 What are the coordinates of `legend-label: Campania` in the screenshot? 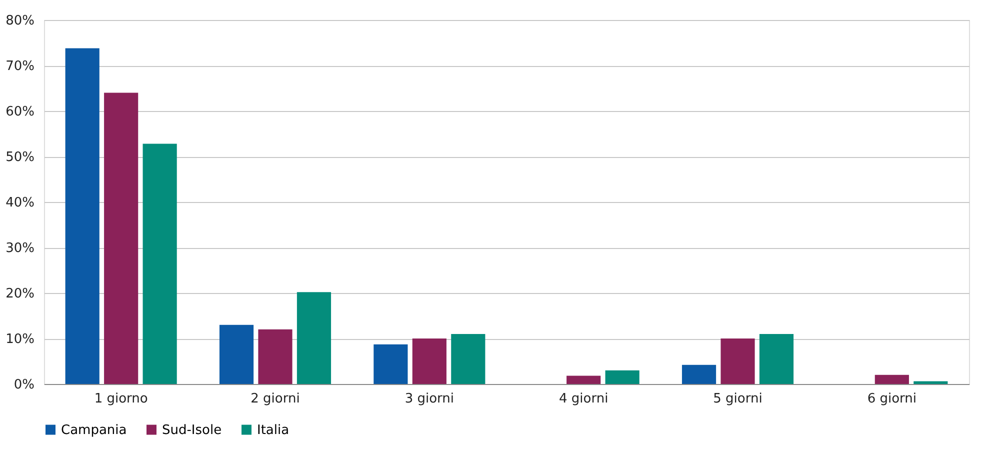 It's located at (94, 430).